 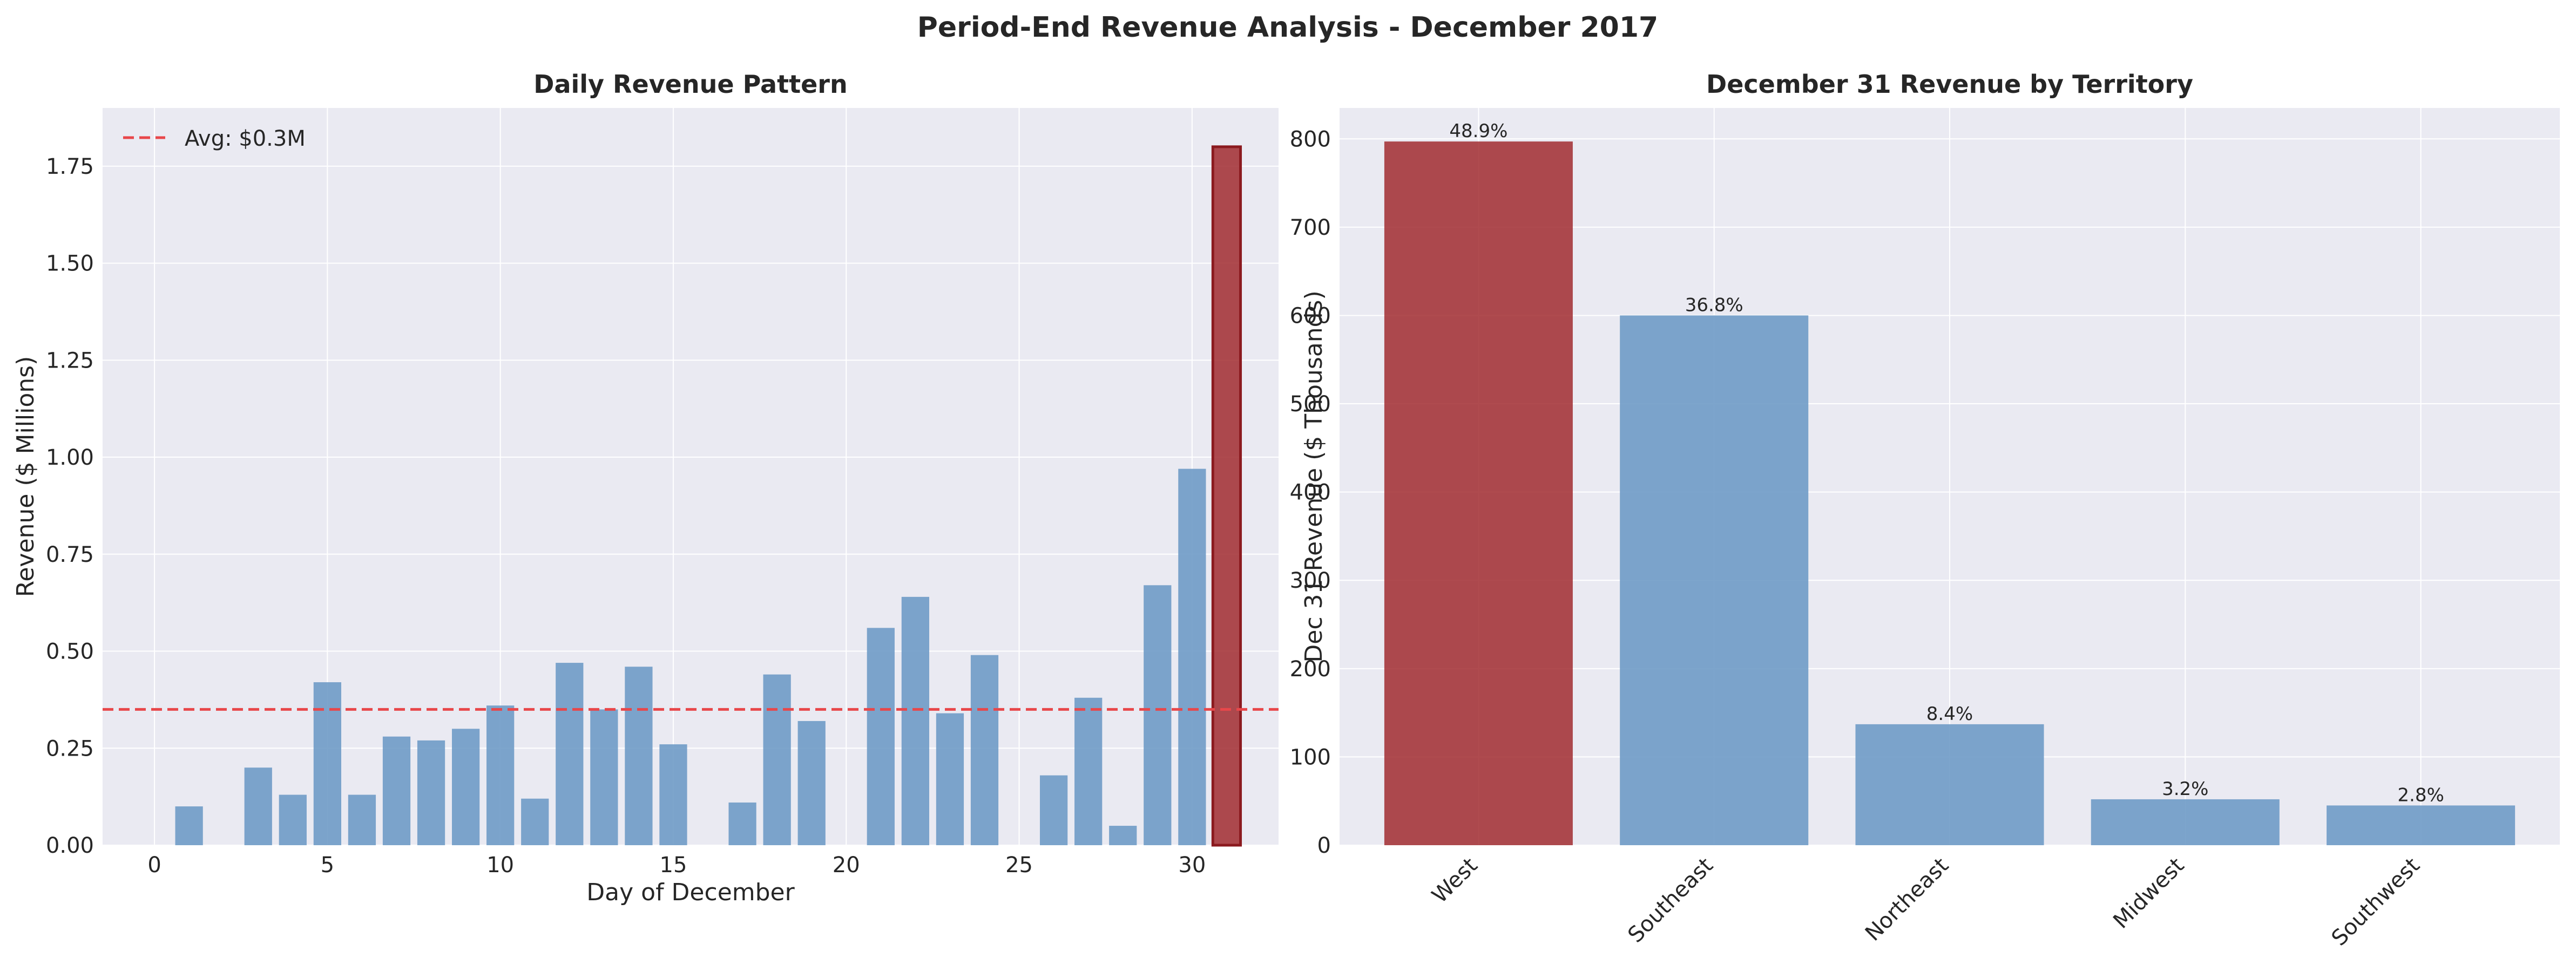 I want to click on y-tick-label: 0, so click(x=1324, y=846).